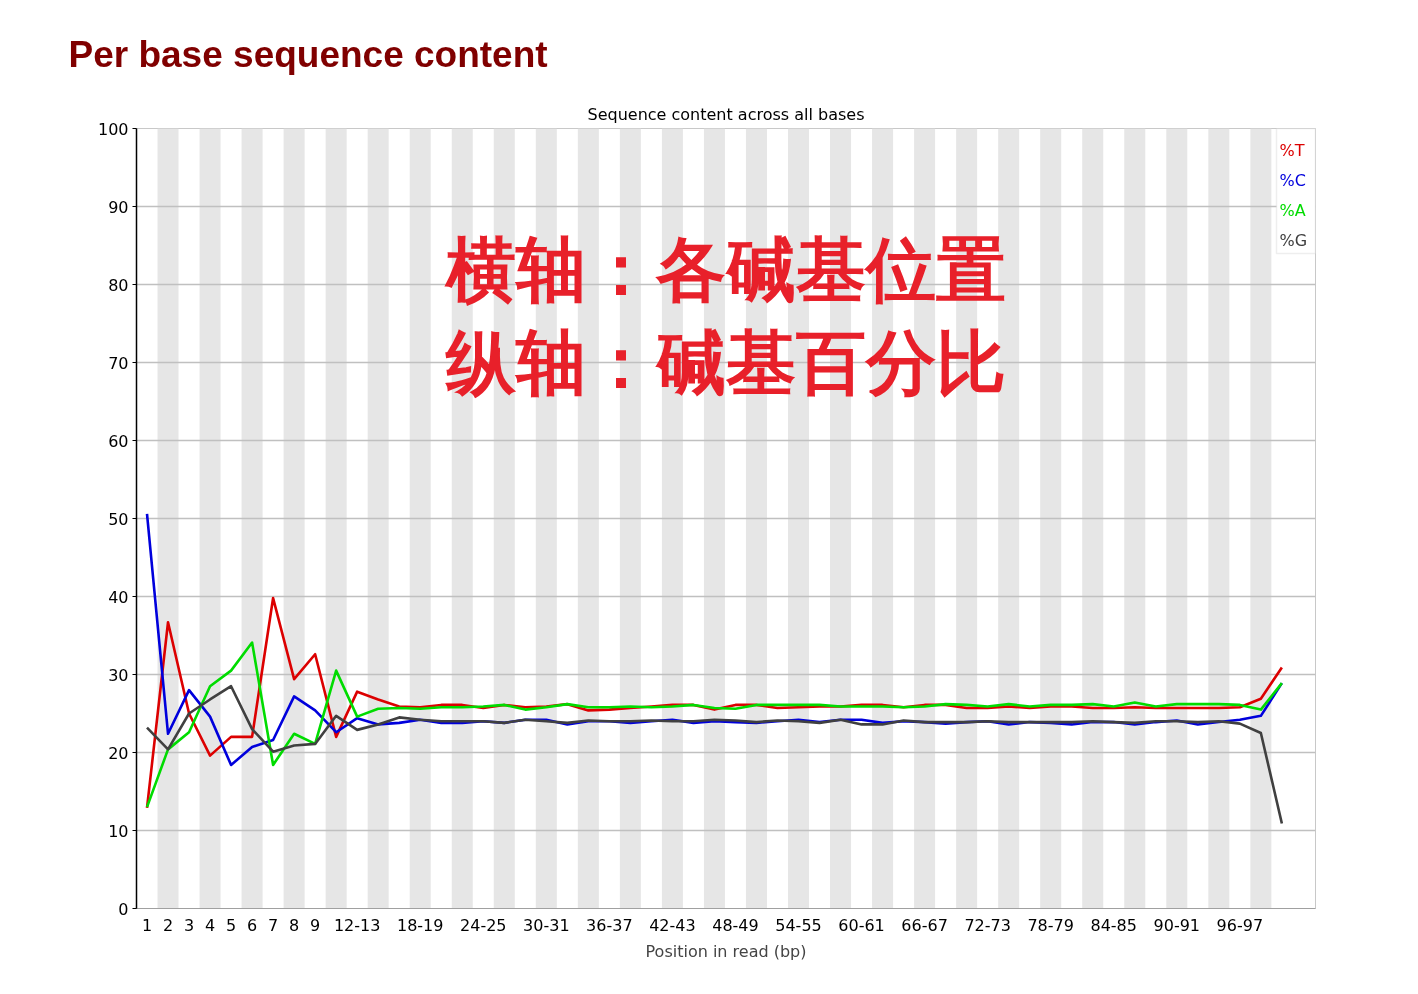 The height and width of the screenshot is (994, 1418). I want to click on x-tick-label: 5, so click(231, 925).